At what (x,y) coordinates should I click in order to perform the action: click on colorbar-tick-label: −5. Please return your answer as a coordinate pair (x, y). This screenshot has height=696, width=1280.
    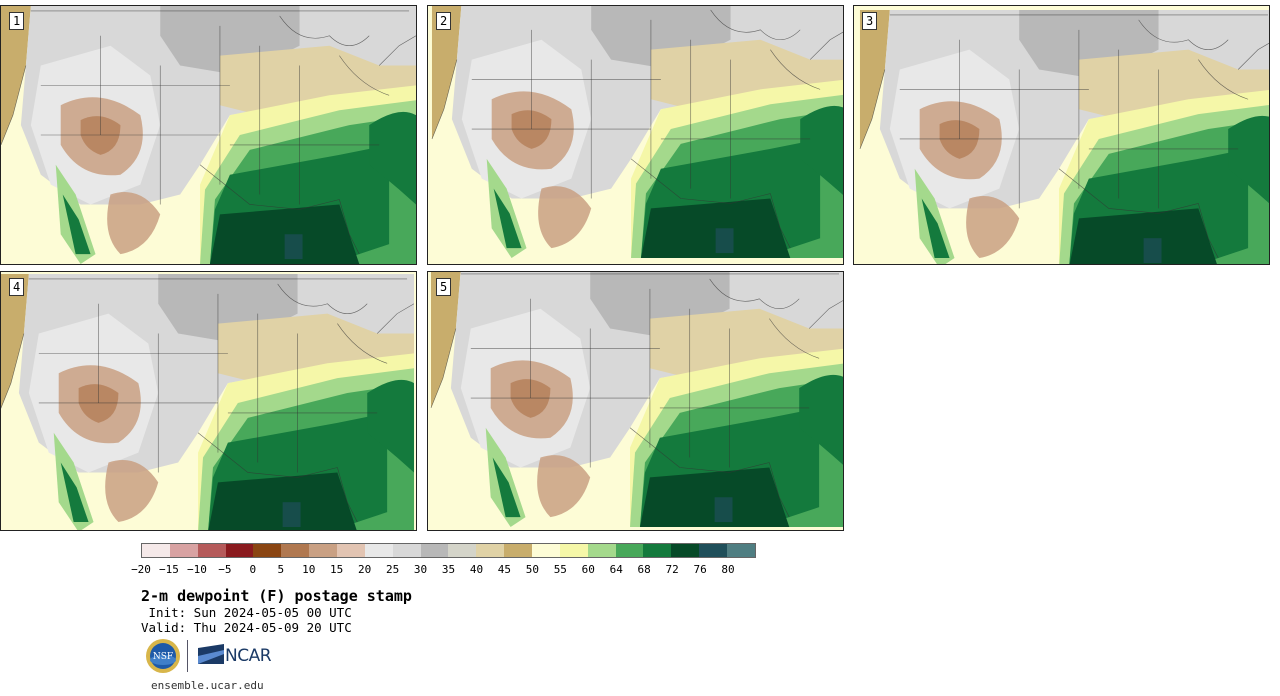
    Looking at the image, I should click on (225, 569).